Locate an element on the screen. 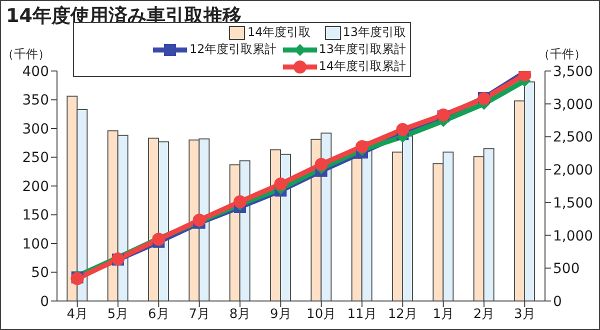 This screenshot has width=600, height=330. x-tick-label: 5月 is located at coordinates (118, 314).